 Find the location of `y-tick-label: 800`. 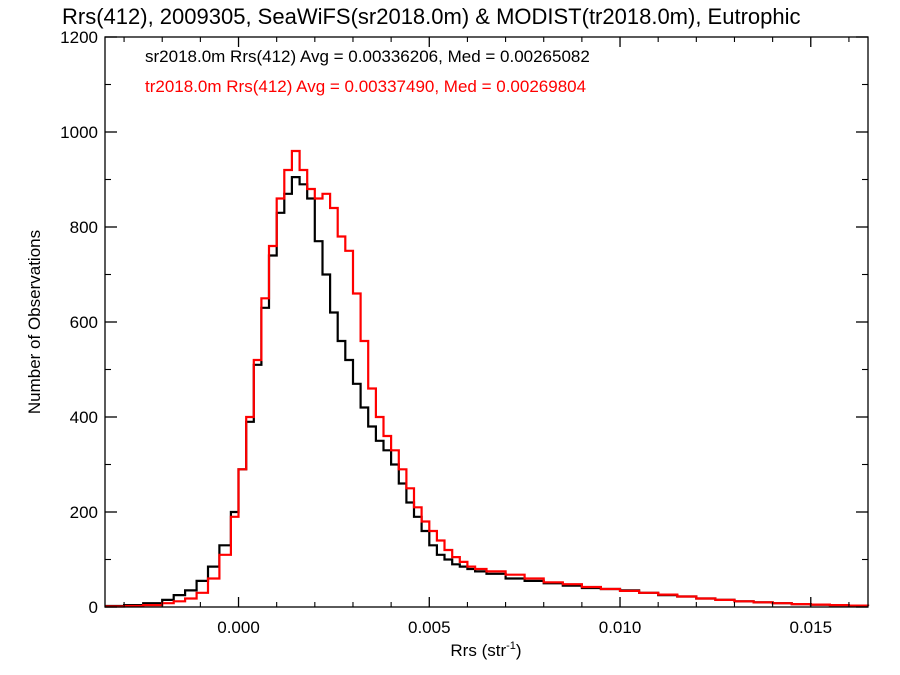

y-tick-label: 800 is located at coordinates (84, 227).